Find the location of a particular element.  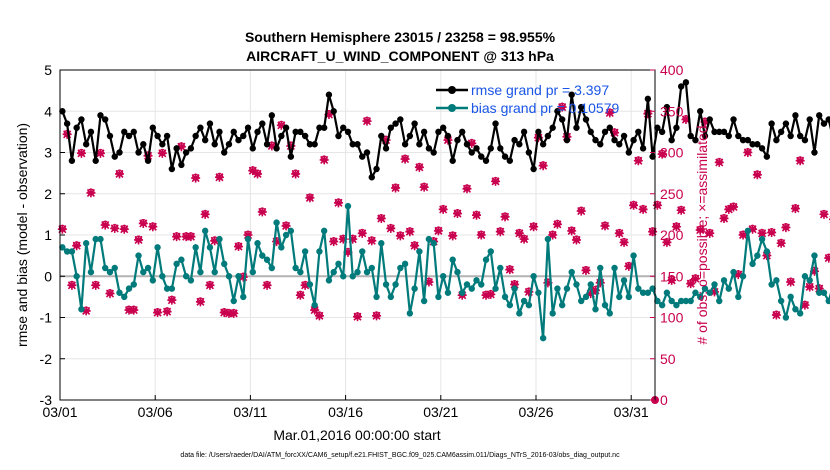

legend-bias-text: bias grand pr = 0.10579 is located at coordinates (545, 108).